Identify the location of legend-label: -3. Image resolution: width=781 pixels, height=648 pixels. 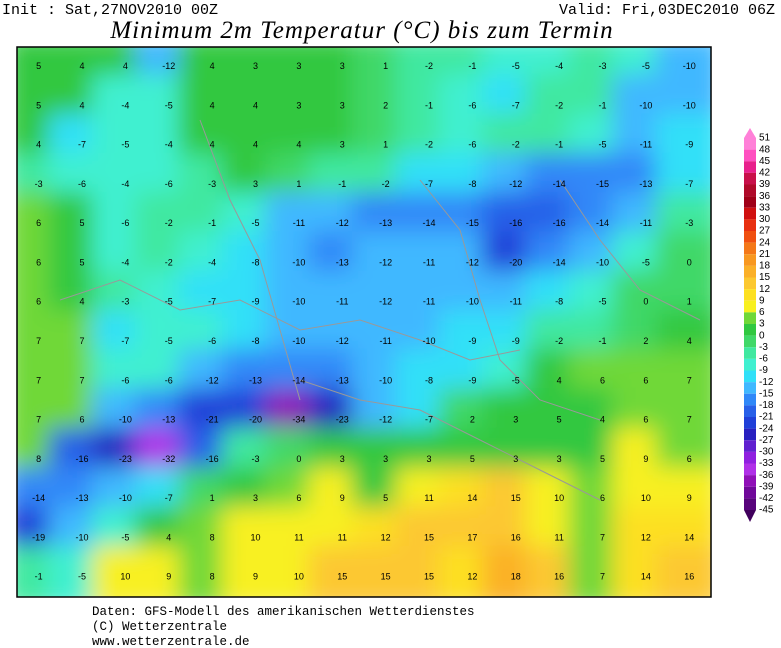
(763, 347).